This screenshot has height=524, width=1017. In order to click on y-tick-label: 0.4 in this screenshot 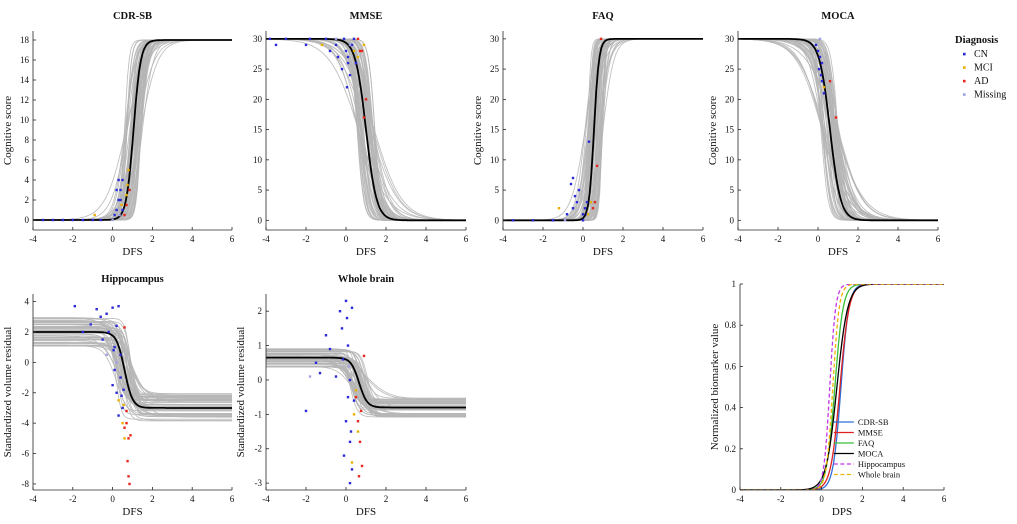, I will do `click(731, 408)`.